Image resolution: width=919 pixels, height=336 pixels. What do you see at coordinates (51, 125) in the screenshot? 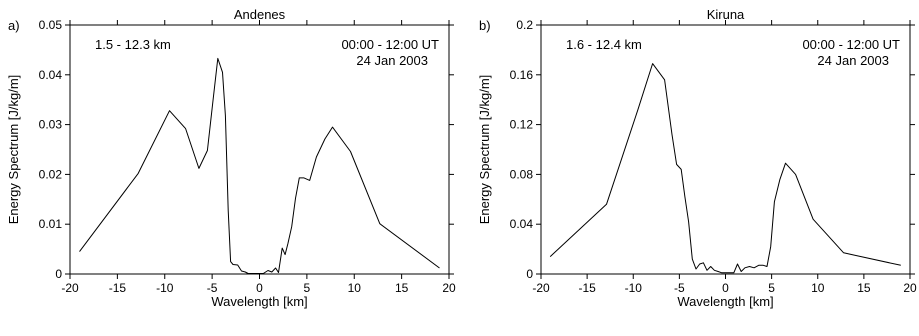
I see `y-tick-label: 0.03` at bounding box center [51, 125].